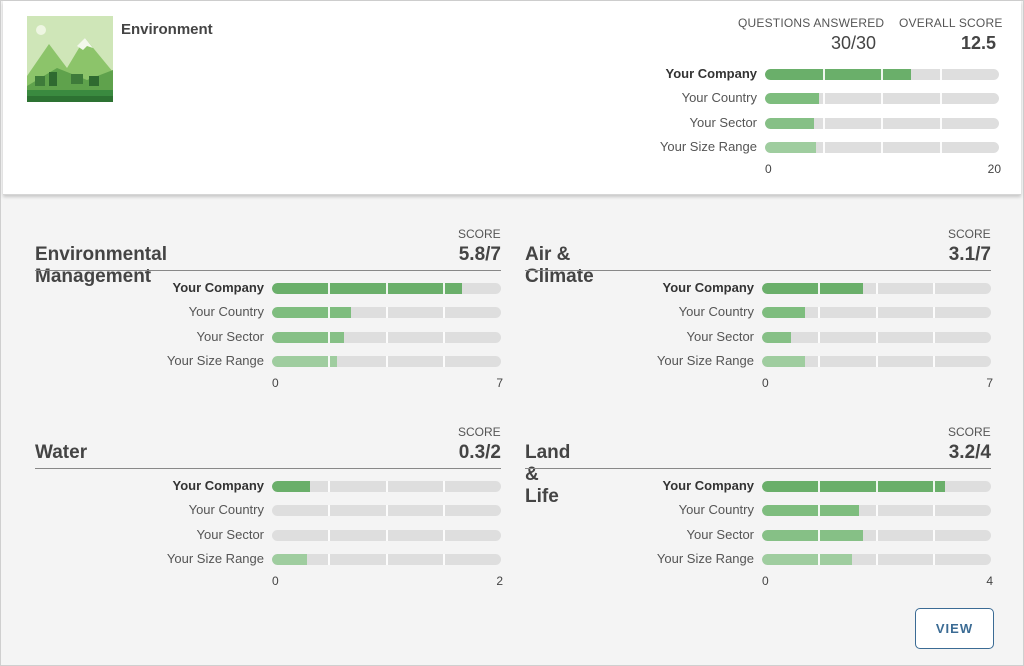 The image size is (1024, 666). What do you see at coordinates (218, 287) in the screenshot?
I see `environmental-management-your-company-label: Your Company` at bounding box center [218, 287].